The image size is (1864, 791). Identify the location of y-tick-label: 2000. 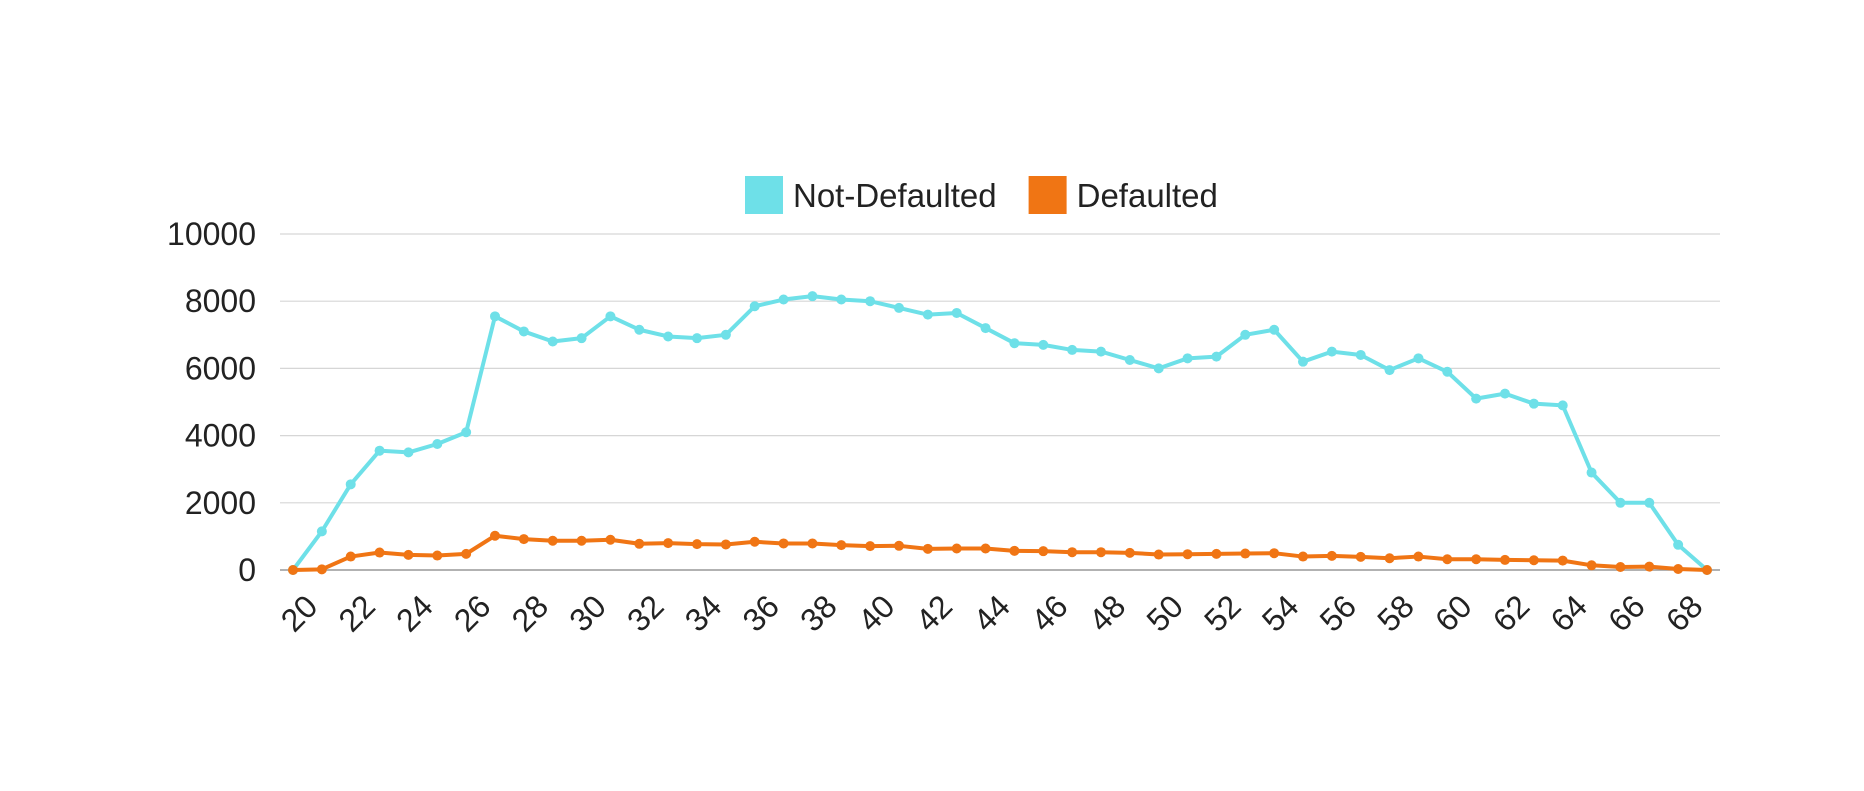
(220, 503).